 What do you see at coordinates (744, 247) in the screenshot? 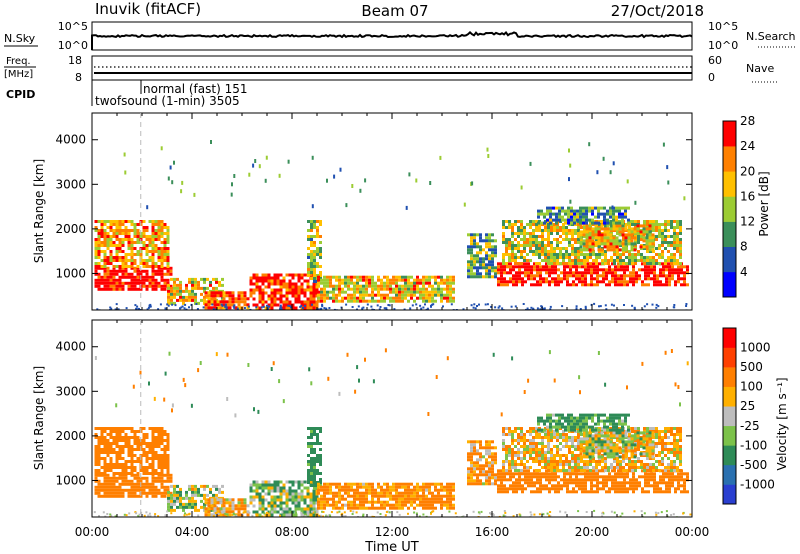
I see `colorbar-tick-label: 8` at bounding box center [744, 247].